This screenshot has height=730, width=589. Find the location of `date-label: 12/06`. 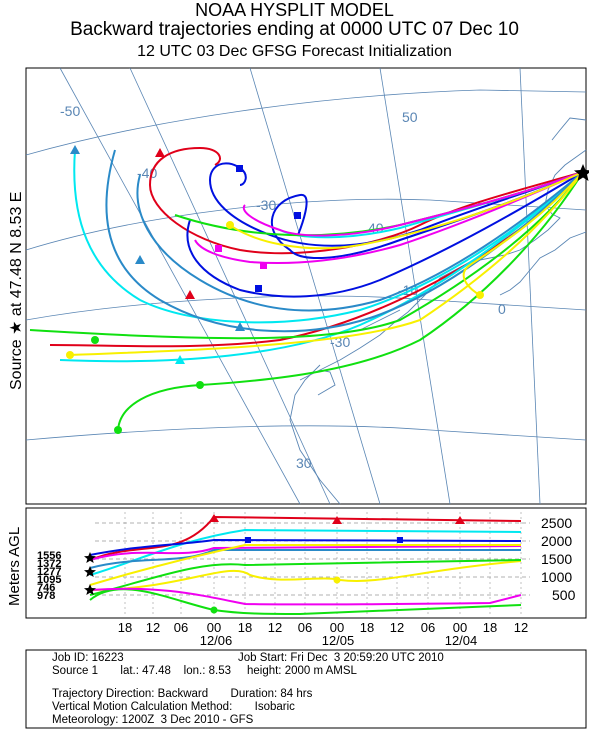

date-label: 12/06 is located at coordinates (216, 640).